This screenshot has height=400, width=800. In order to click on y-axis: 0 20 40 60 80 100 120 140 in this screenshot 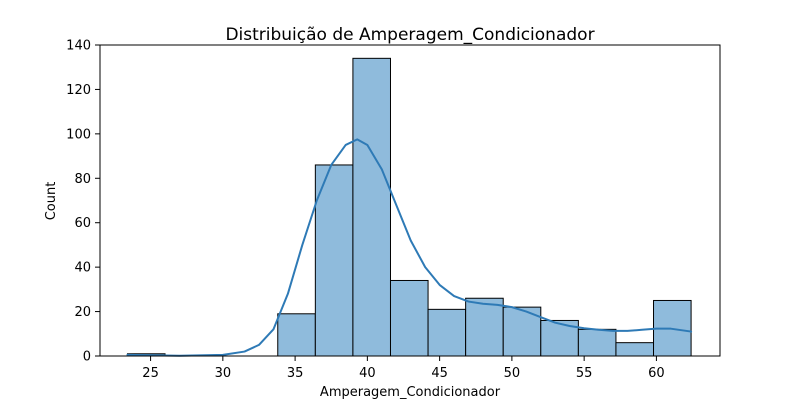, I will do `click(83, 202)`.